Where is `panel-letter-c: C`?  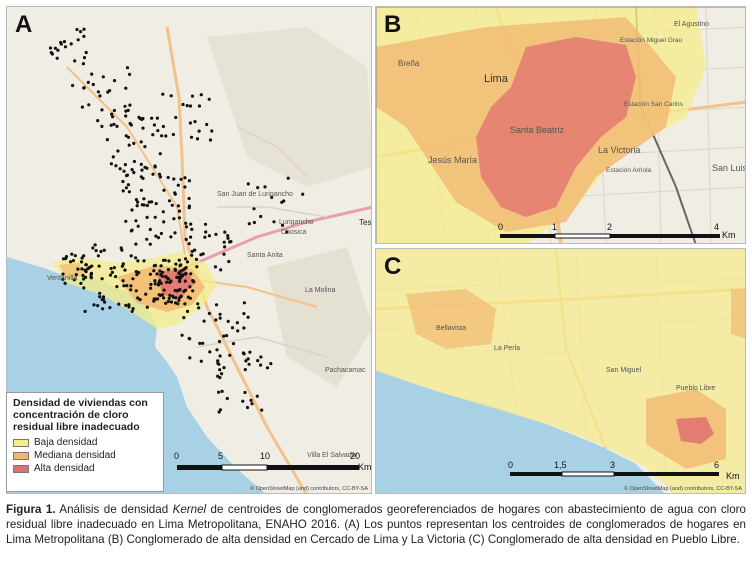 panel-letter-c: C is located at coordinates (393, 266).